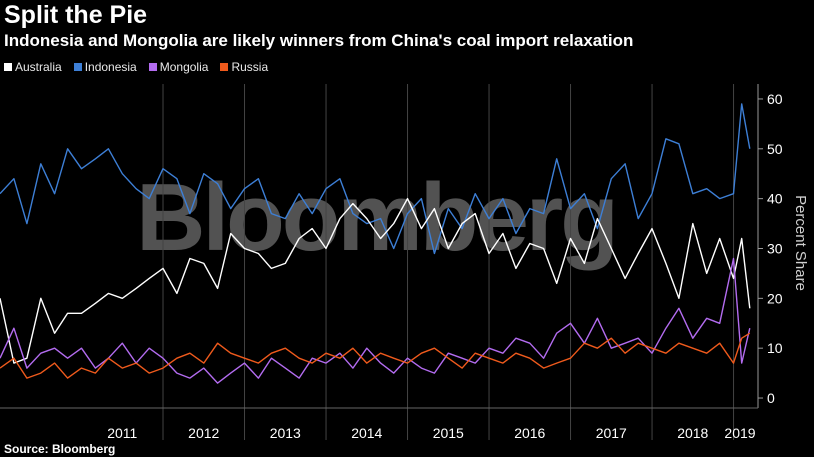 The width and height of the screenshot is (814, 457). Describe the element at coordinates (60, 449) in the screenshot. I see `source-note: Source: Bloomberg` at that location.